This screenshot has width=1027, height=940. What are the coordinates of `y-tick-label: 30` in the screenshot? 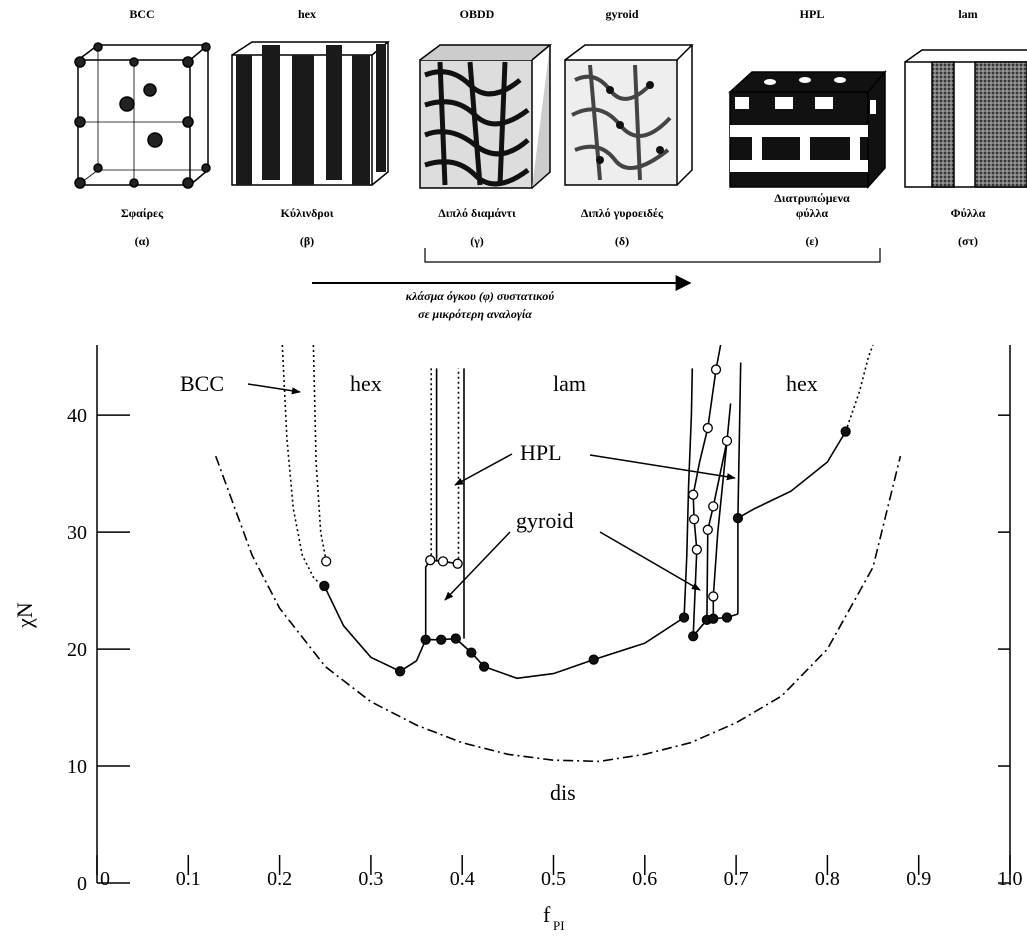 It's located at (77, 533).